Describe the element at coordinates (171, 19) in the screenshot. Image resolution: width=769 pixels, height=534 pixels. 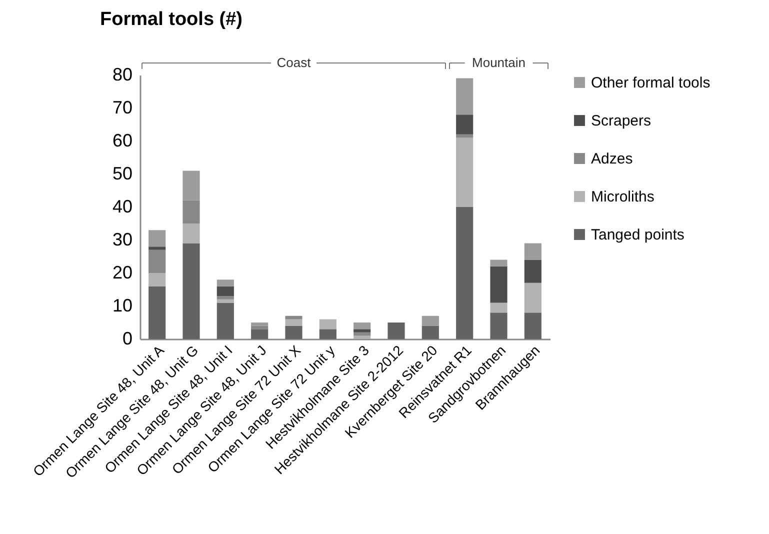
I see `chart-title: Formal tools (#)` at that location.